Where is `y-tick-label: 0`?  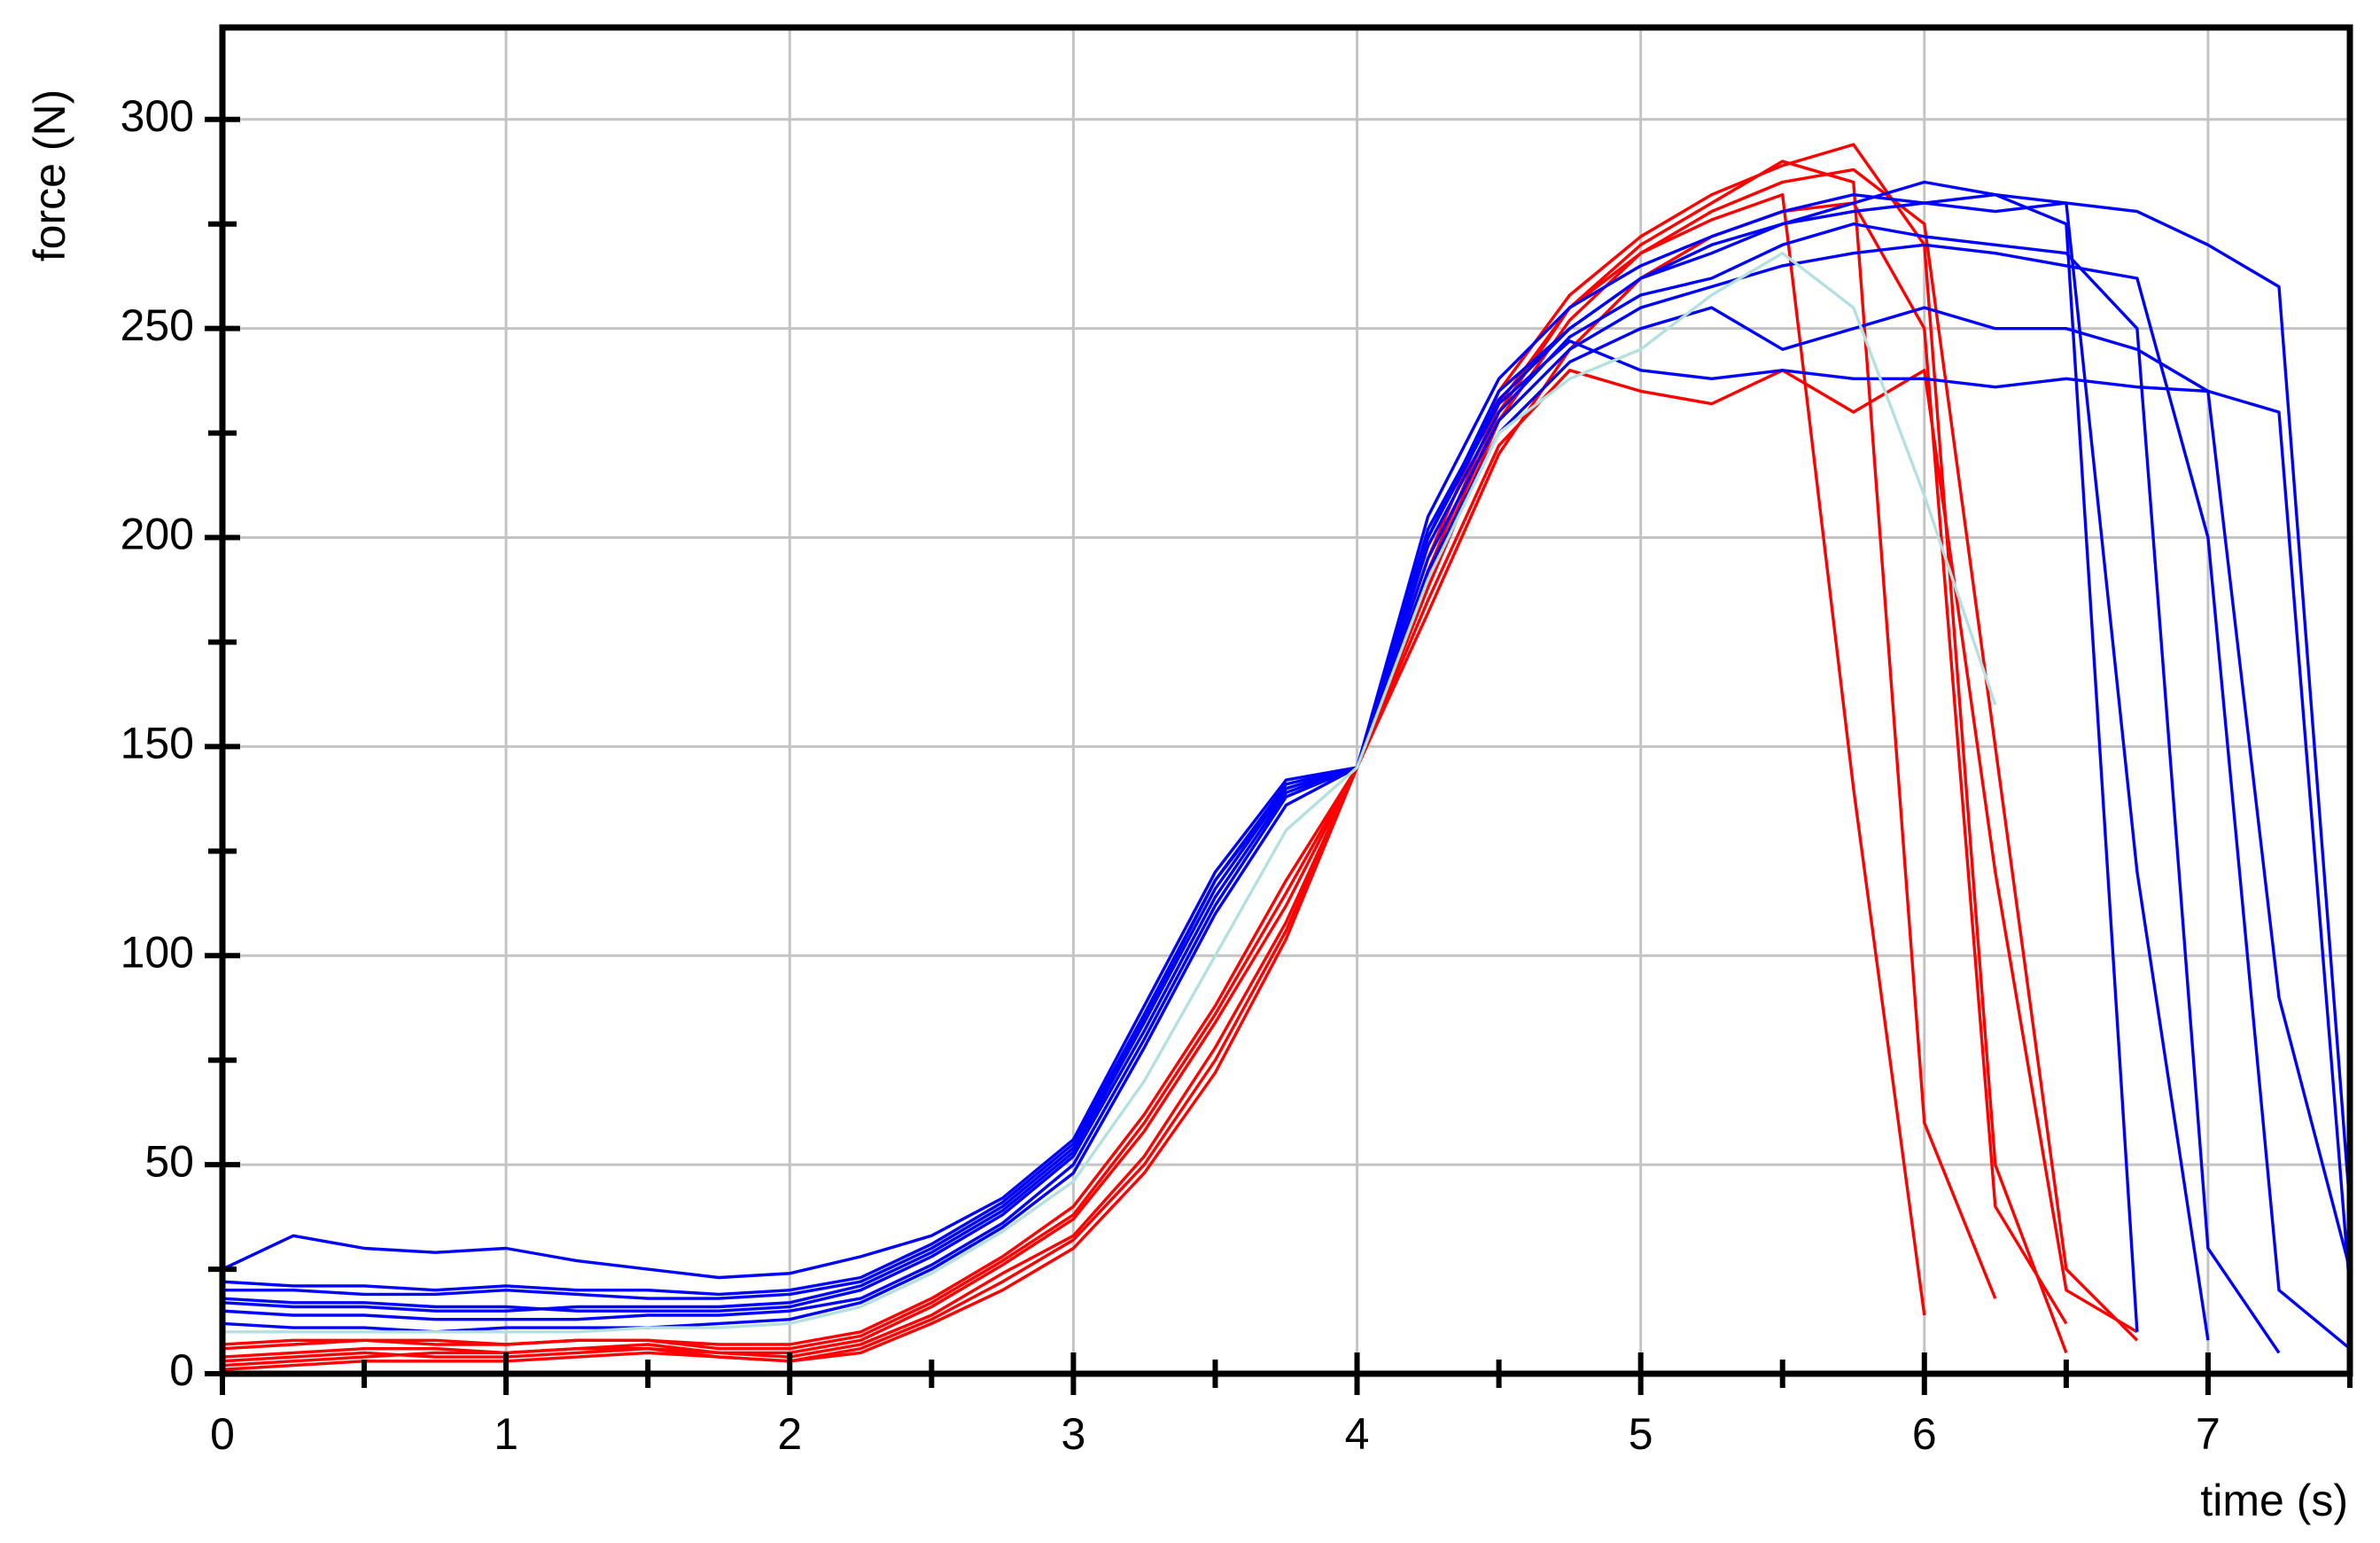 y-tick-label: 0 is located at coordinates (181, 1370).